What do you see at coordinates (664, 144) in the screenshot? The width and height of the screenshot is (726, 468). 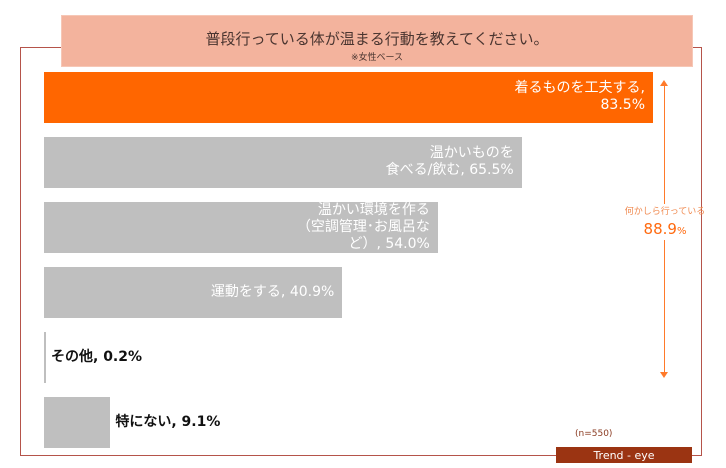 I see `annotation-arrow-up` at bounding box center [664, 144].